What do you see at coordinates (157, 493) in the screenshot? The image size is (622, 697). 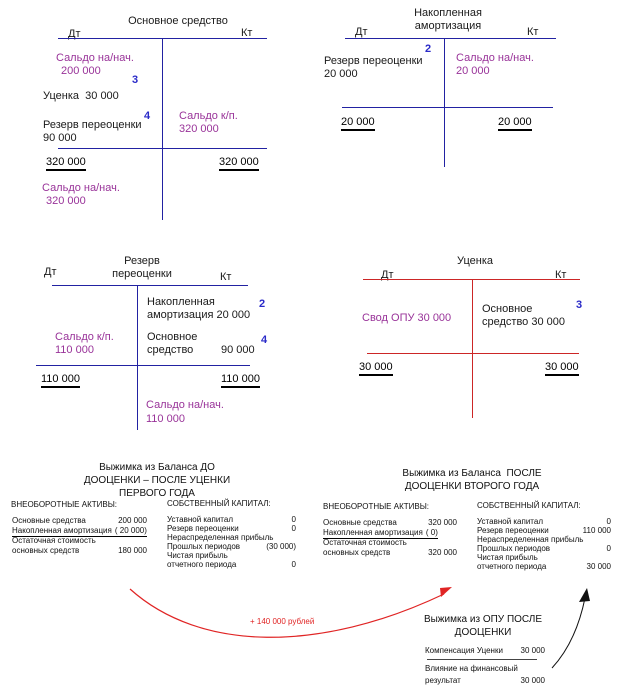 I see `balance-before-title-l3: ПЕРВОГО ГОДА` at bounding box center [157, 493].